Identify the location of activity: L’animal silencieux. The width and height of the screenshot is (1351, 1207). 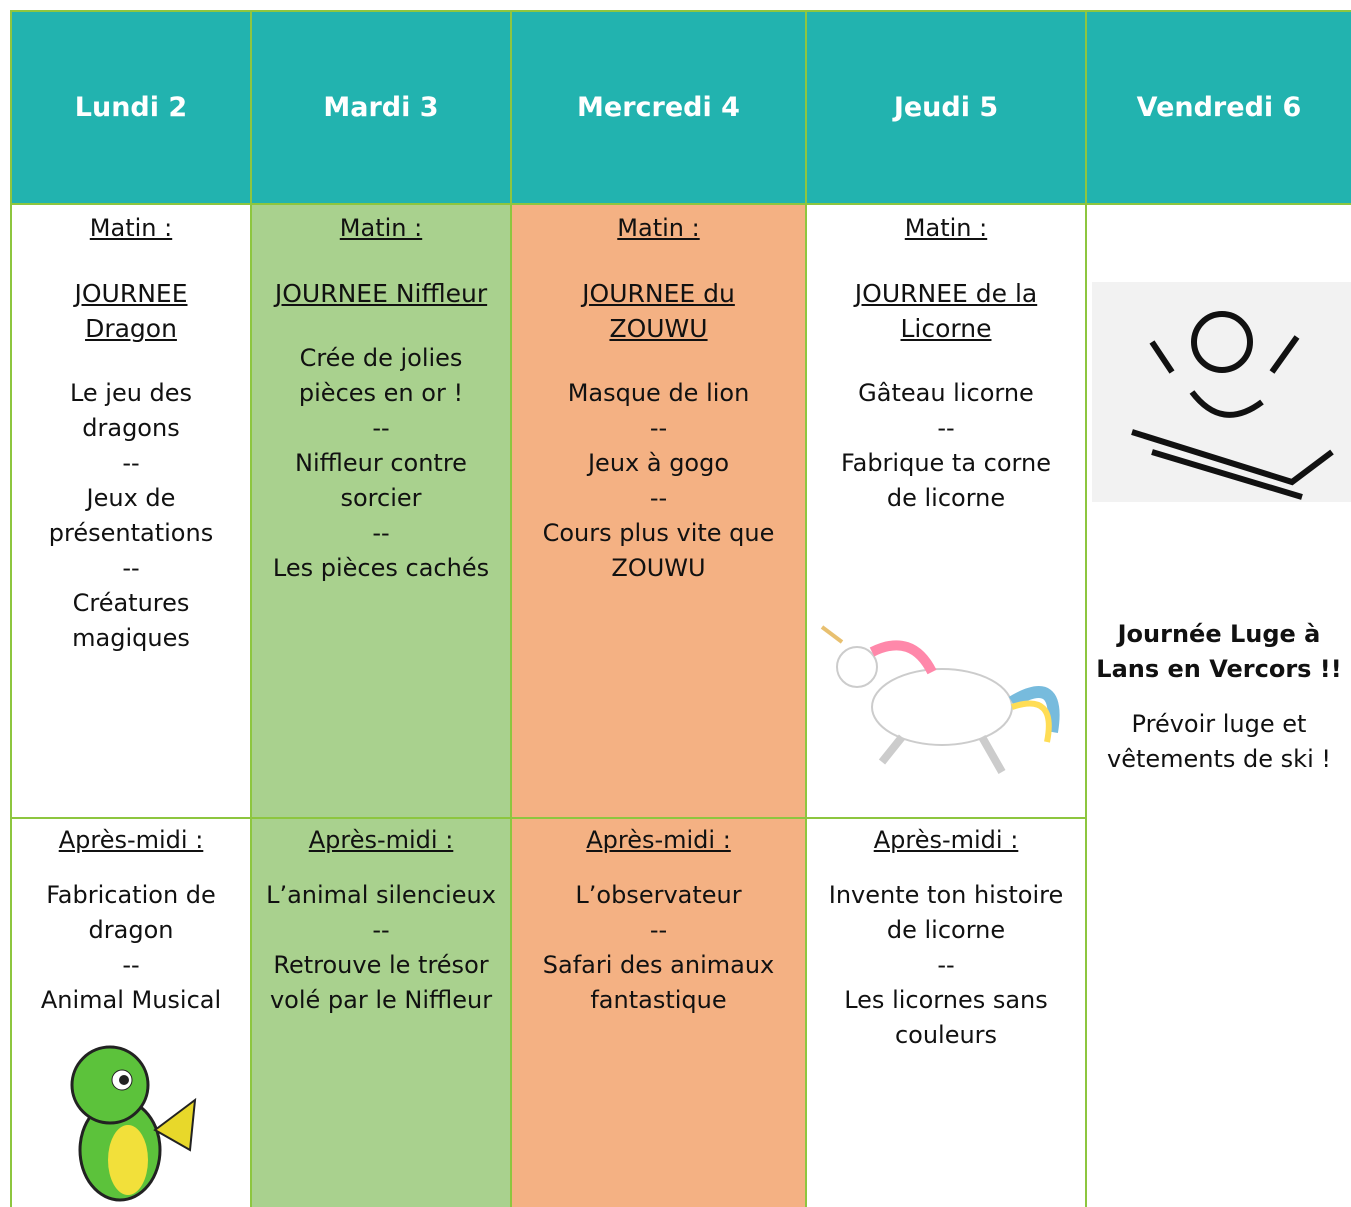
(381, 895).